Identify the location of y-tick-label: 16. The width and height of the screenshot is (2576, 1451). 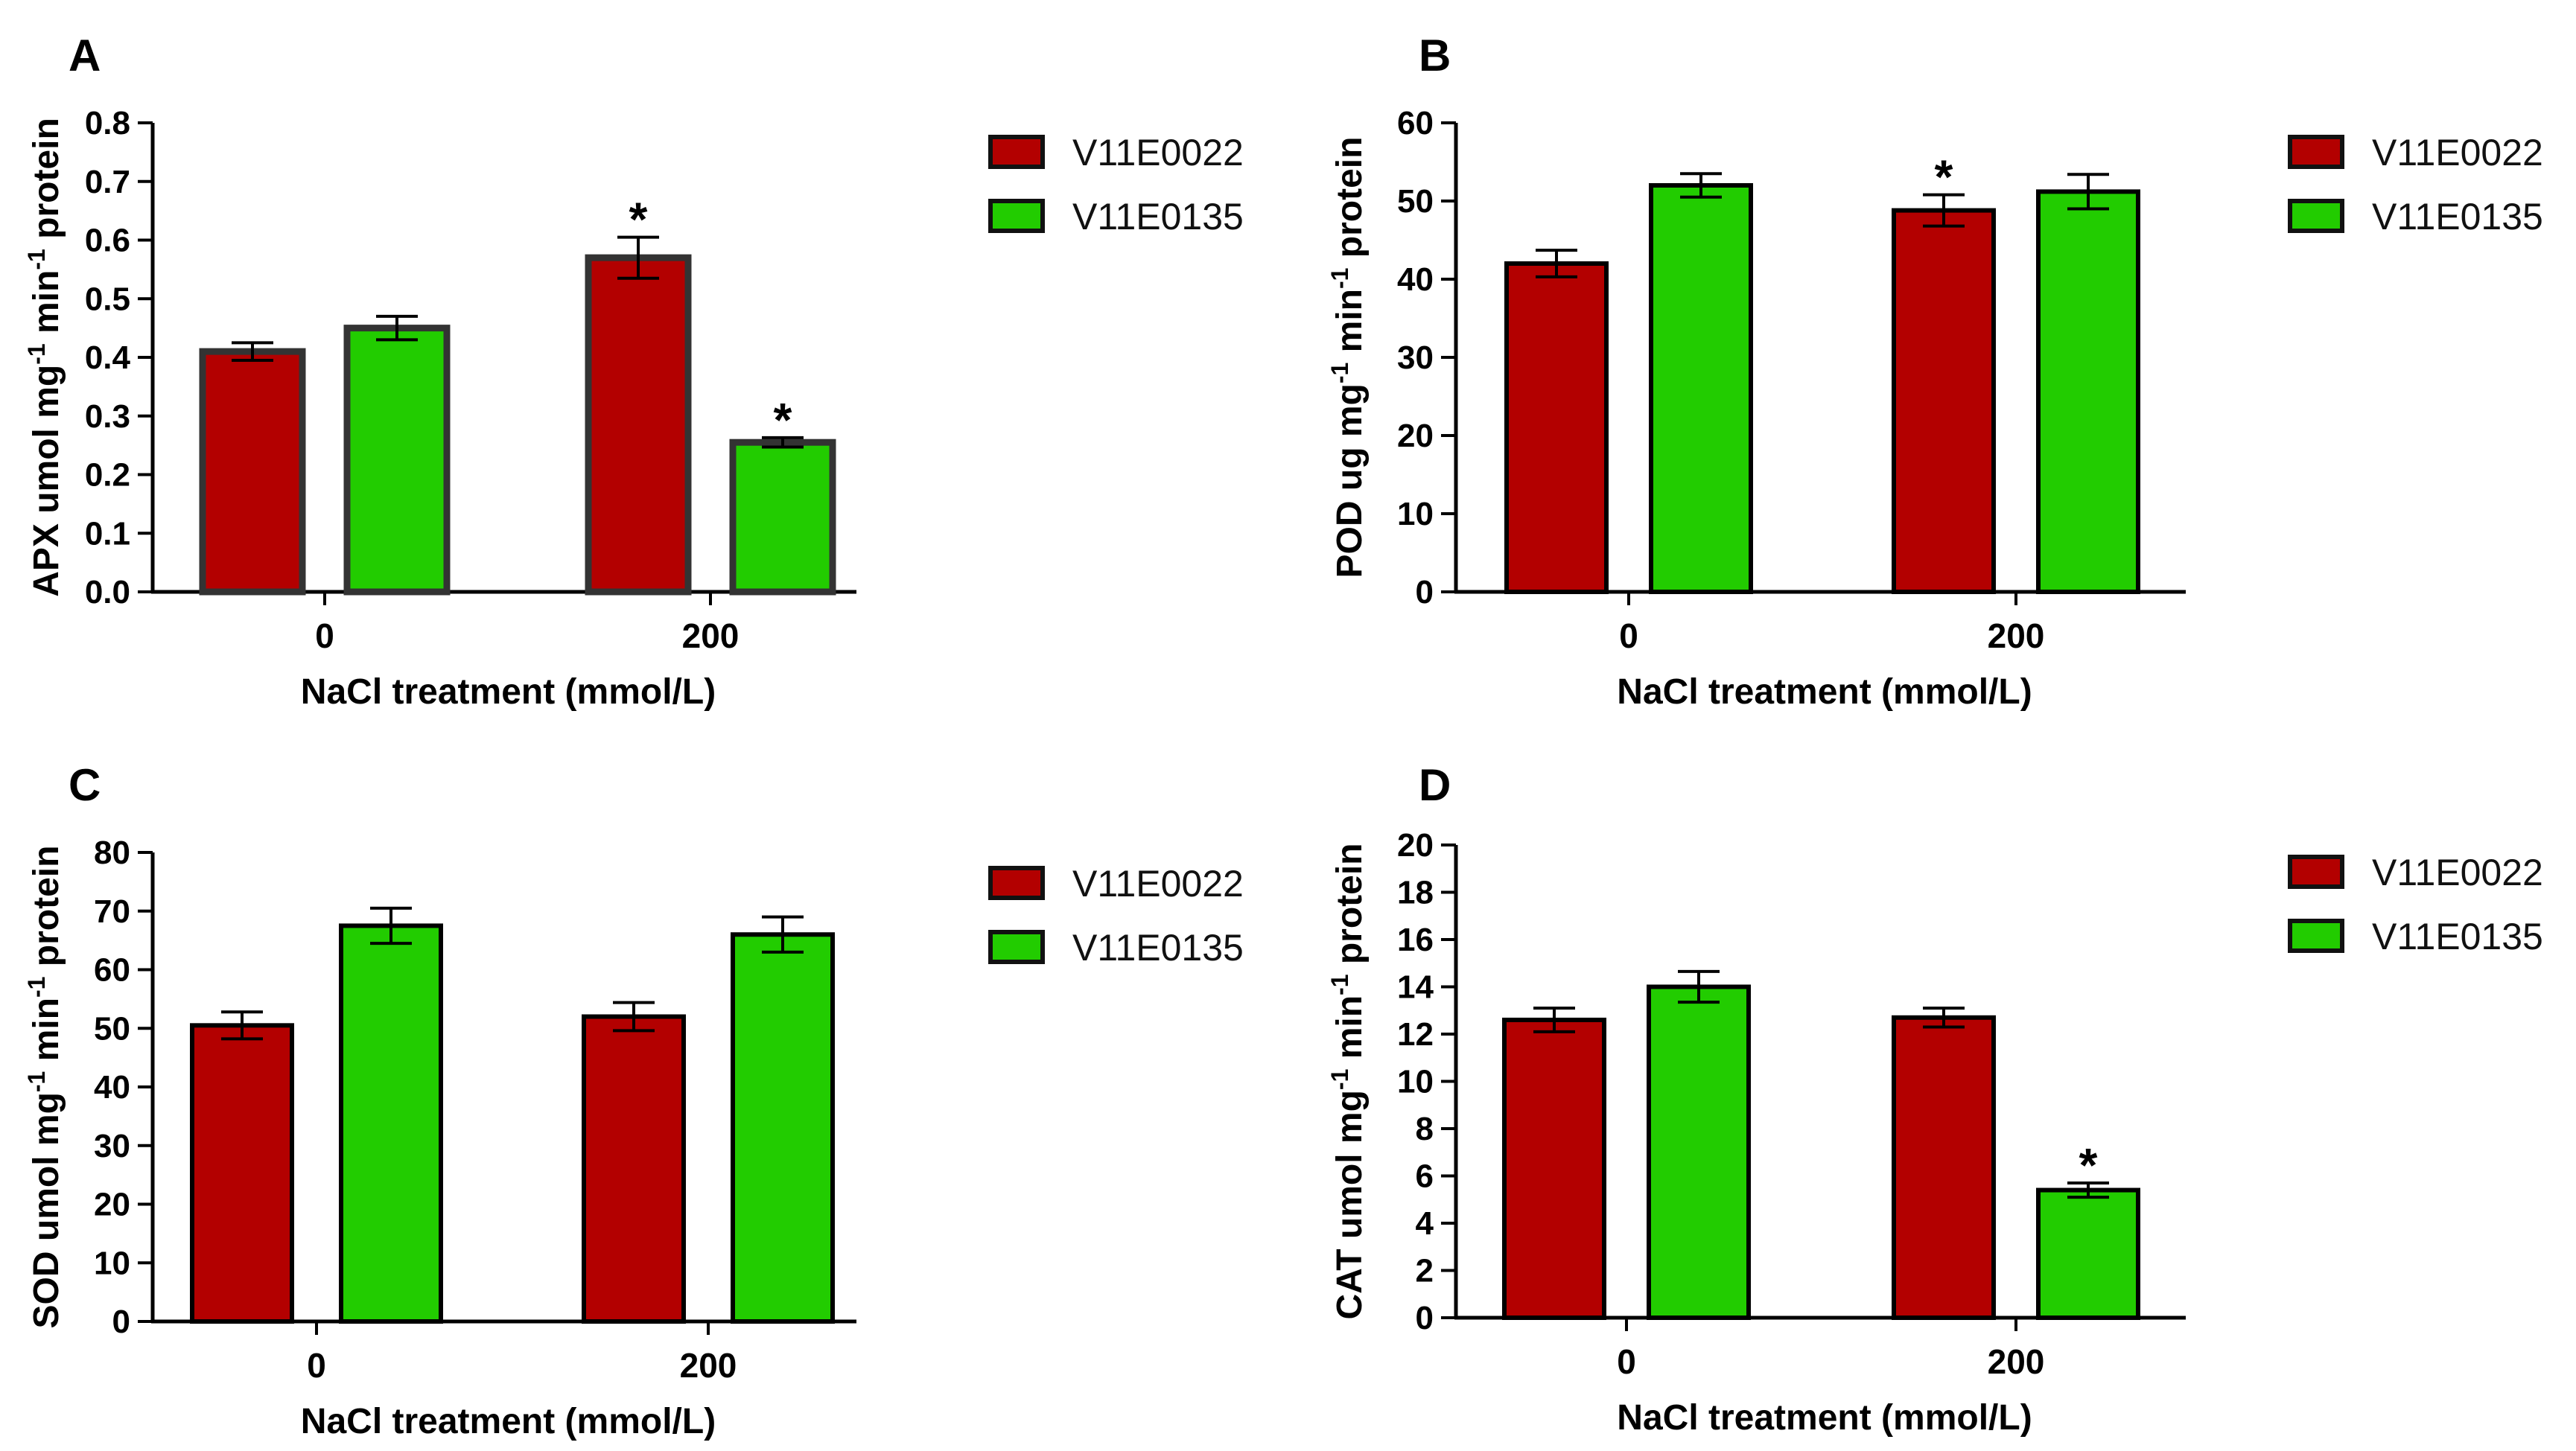
(1415, 940).